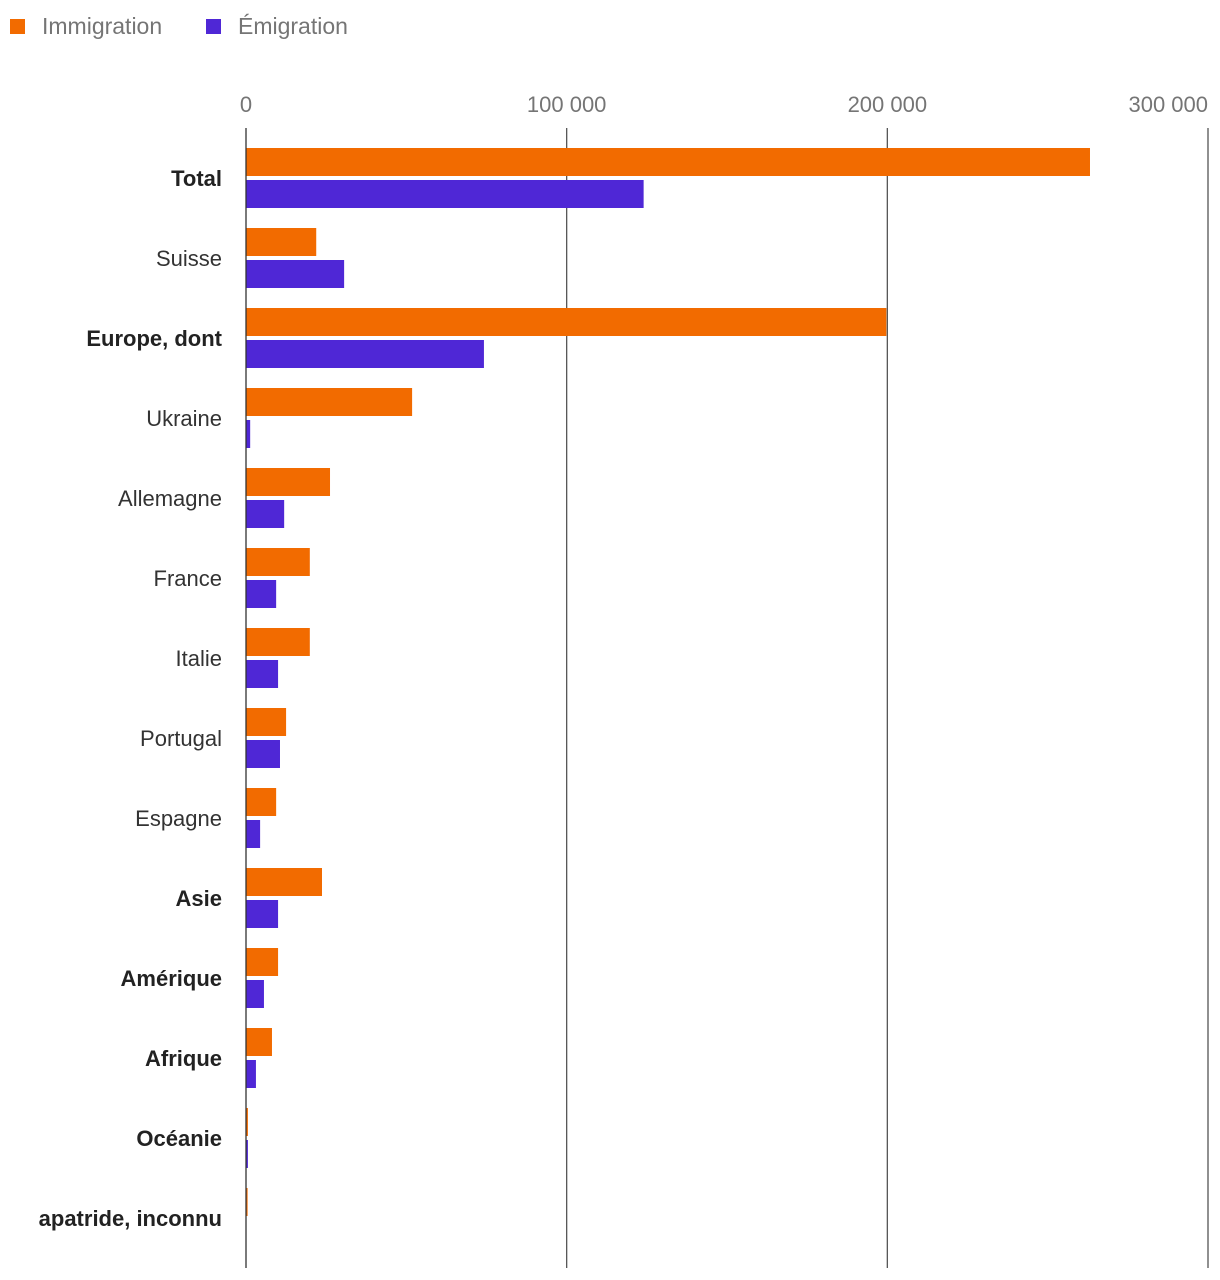 This screenshot has height=1280, width=1220. What do you see at coordinates (199, 658) in the screenshot?
I see `category-label-italie: Italie` at bounding box center [199, 658].